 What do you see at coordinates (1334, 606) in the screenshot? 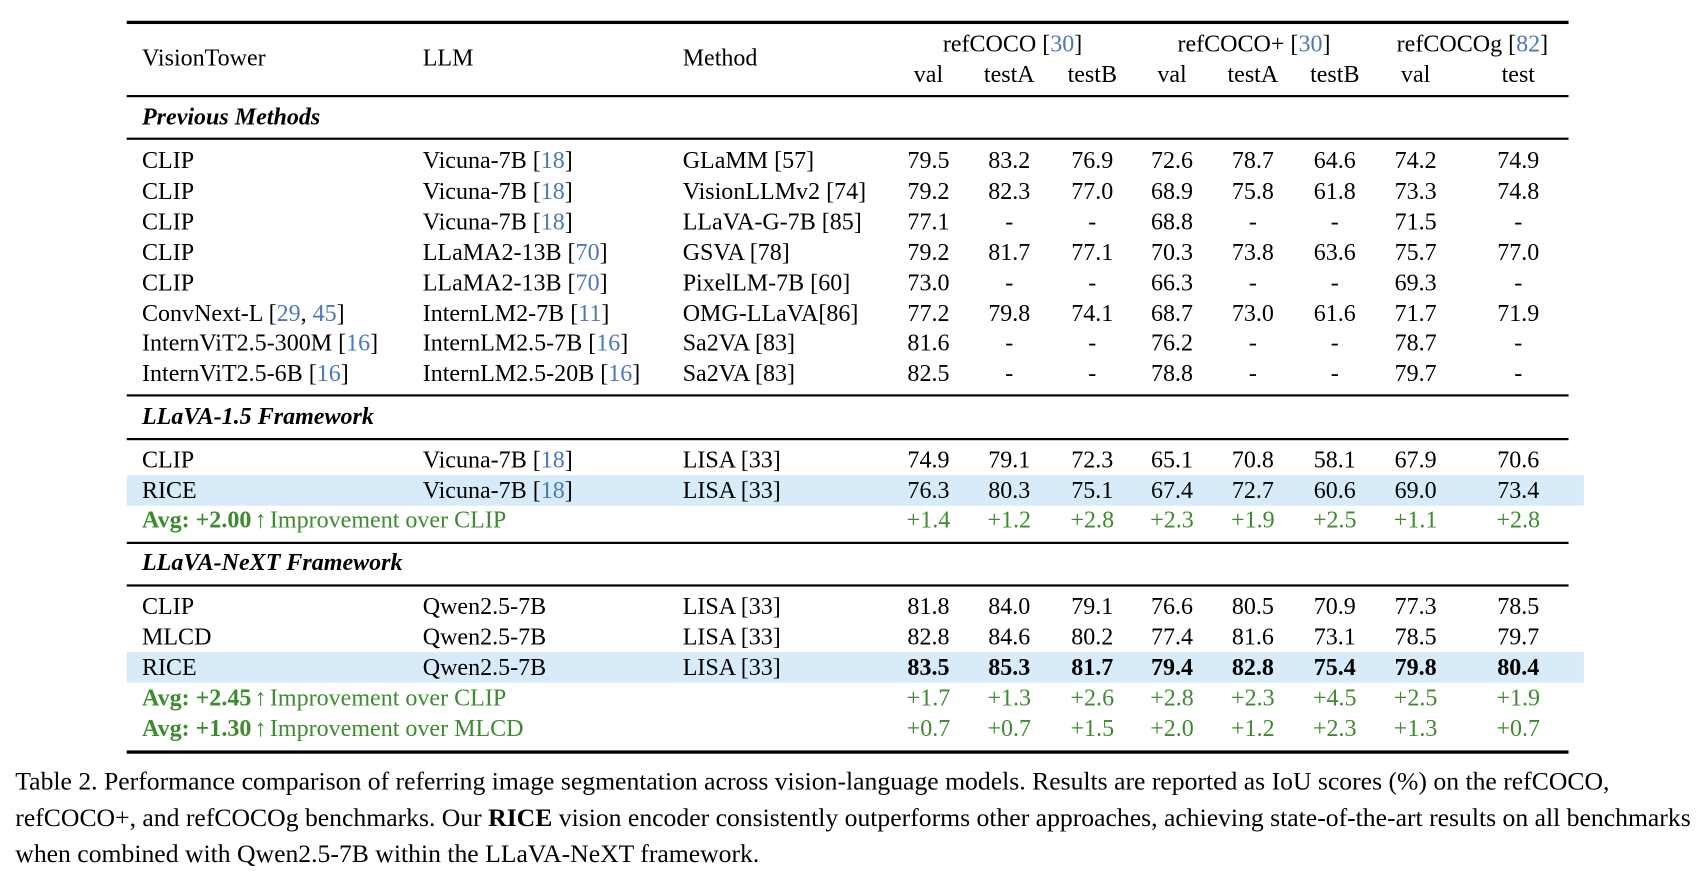
I see `cell-value: 70.9` at bounding box center [1334, 606].